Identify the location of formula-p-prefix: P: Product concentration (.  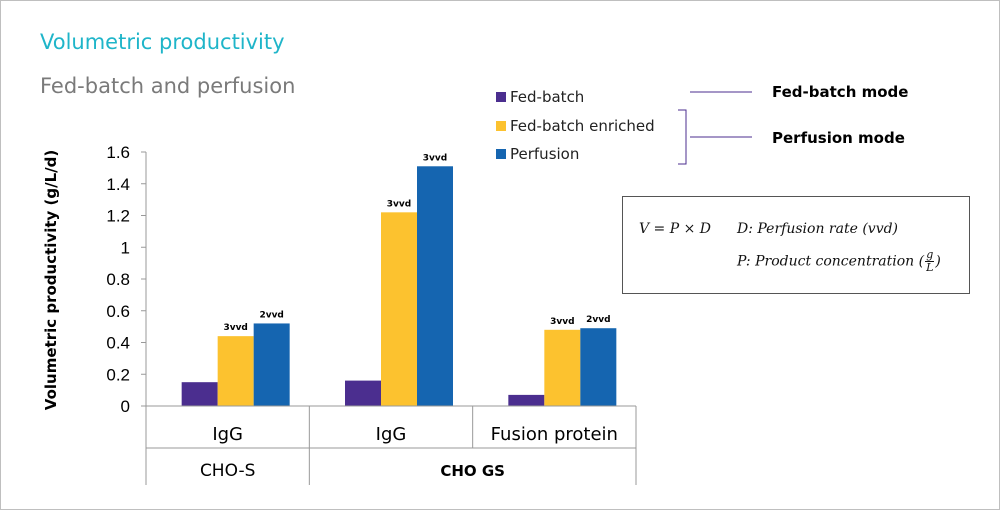
(831, 261).